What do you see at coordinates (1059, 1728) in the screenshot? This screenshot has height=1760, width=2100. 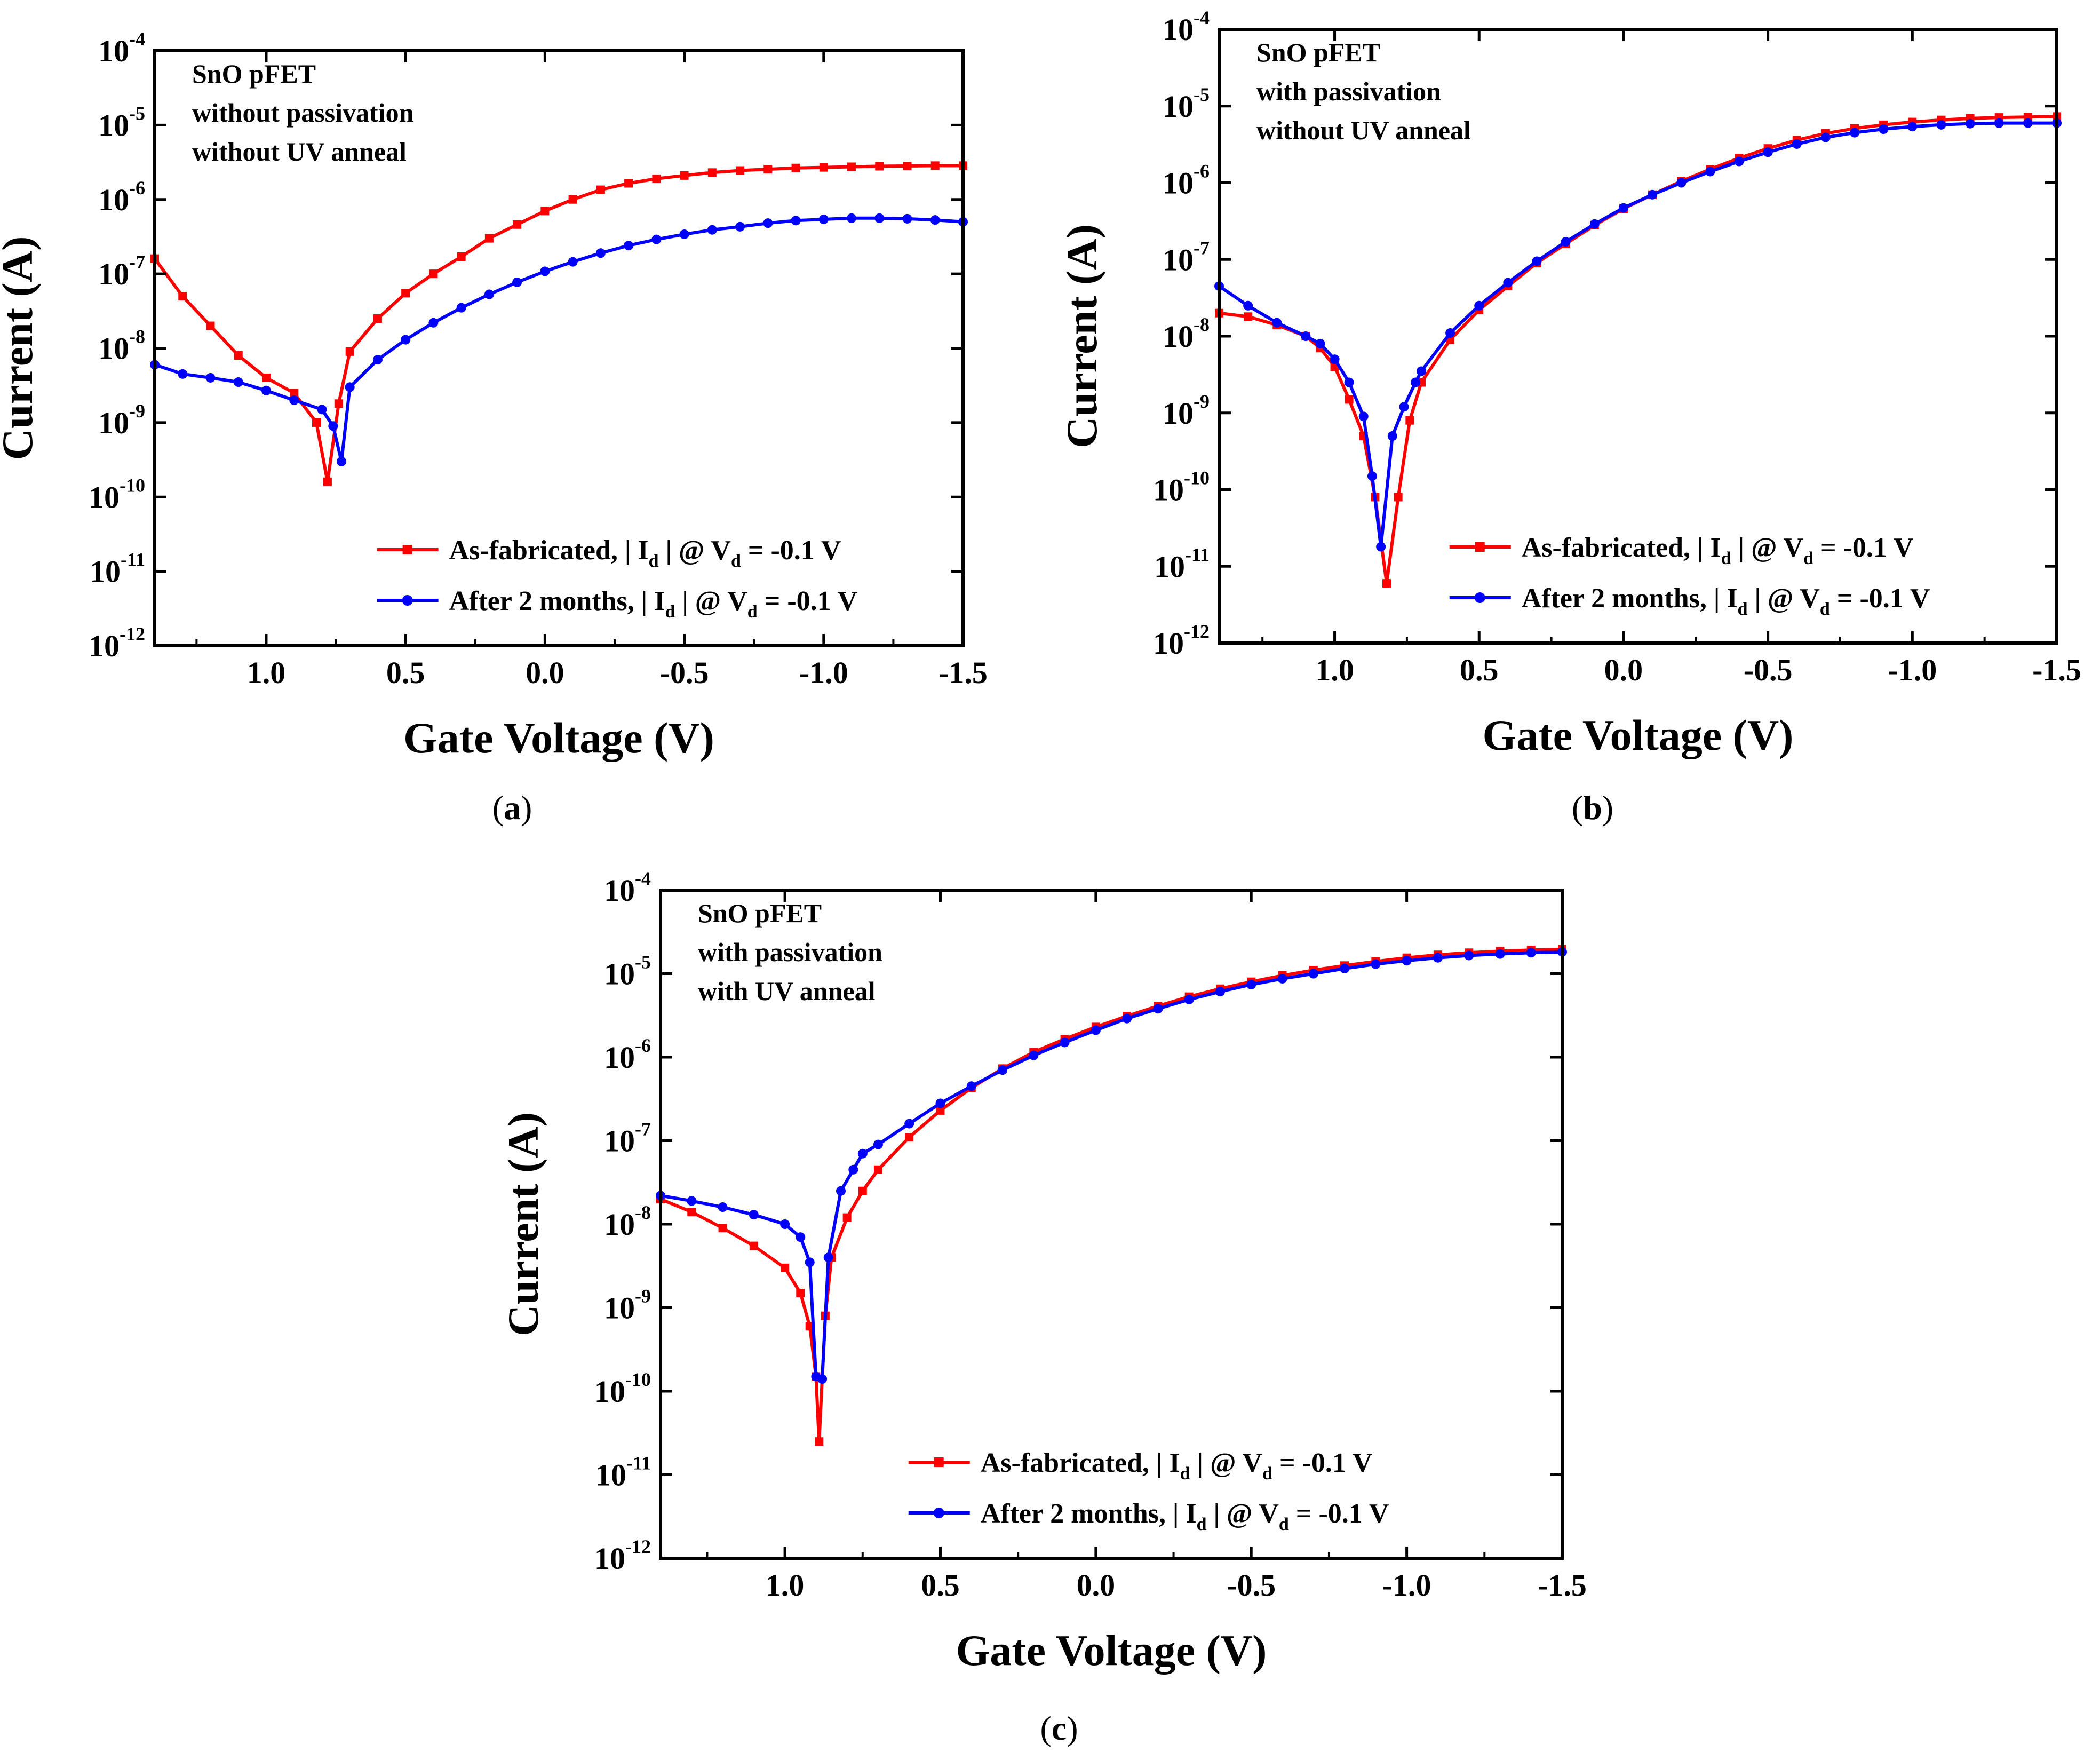 I see `panel-label: (c)` at bounding box center [1059, 1728].